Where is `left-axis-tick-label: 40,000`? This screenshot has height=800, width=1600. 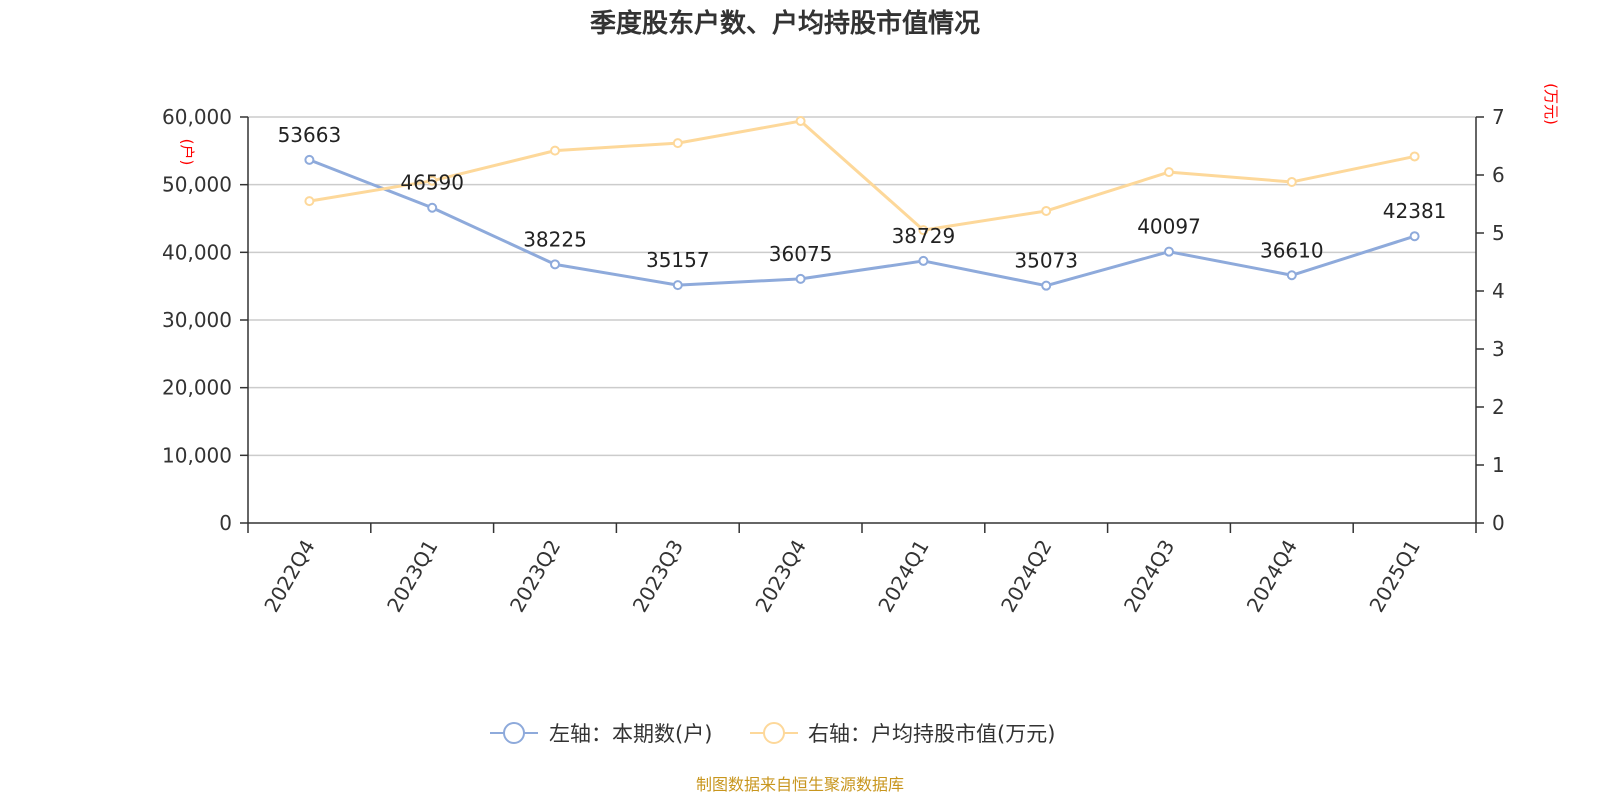
left-axis-tick-label: 40,000 is located at coordinates (197, 252).